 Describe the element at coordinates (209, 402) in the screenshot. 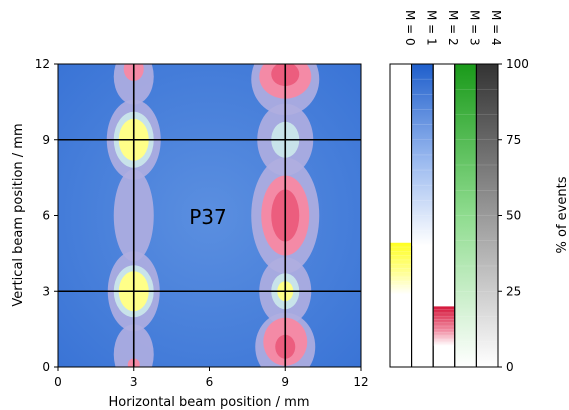

I see `x-axis-label: Horizontal beam position / mm` at that location.